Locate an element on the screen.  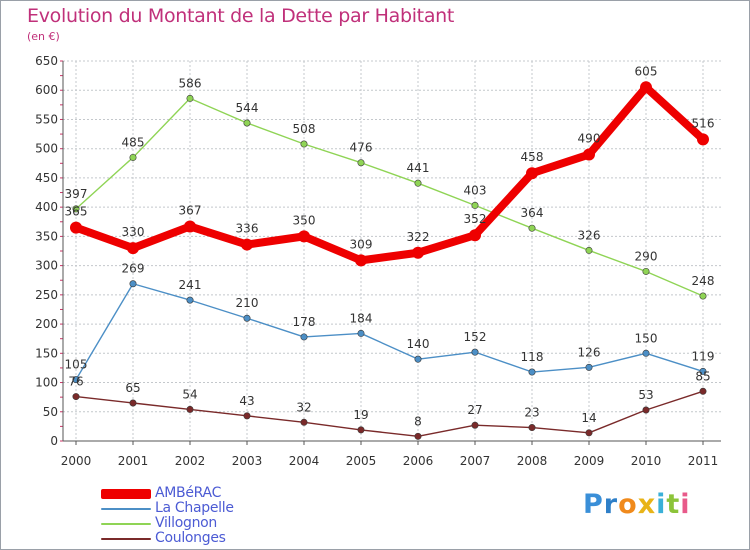
y-tick-label: 100 is located at coordinates (46, 383).